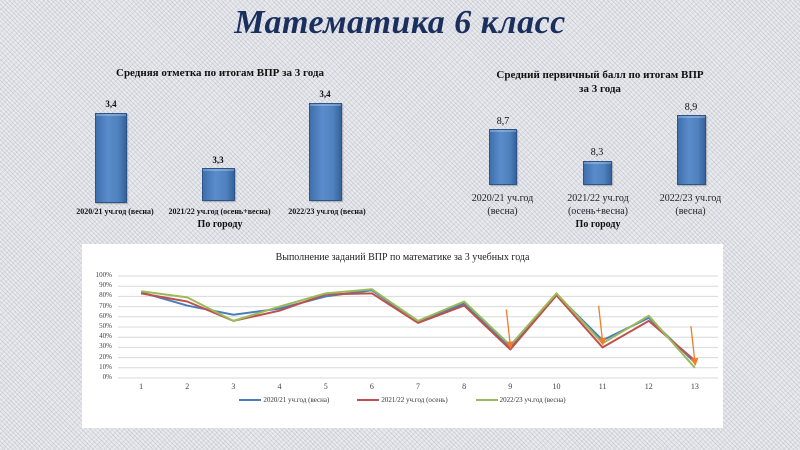 This screenshot has height=450, width=800. Describe the element at coordinates (105, 366) in the screenshot. I see `y-tick-label: 10%` at that location.